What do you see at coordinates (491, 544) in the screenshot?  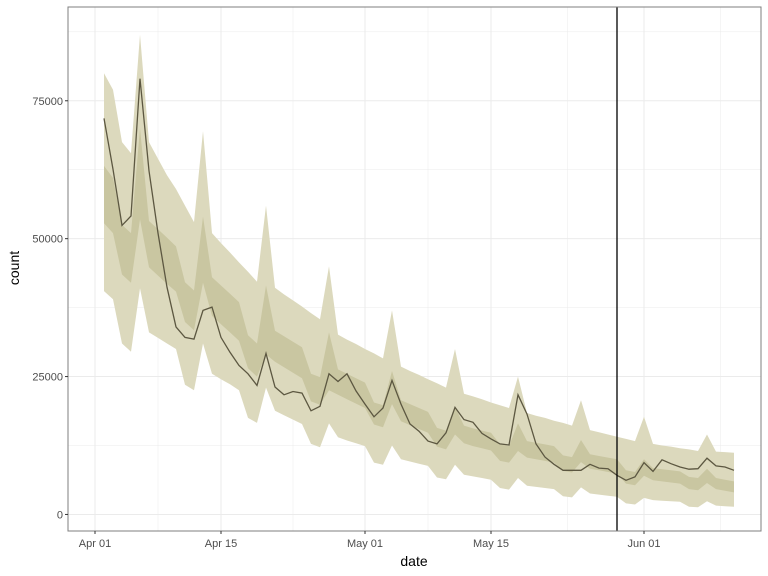 I see `x-tick-label: May 15` at bounding box center [491, 544].